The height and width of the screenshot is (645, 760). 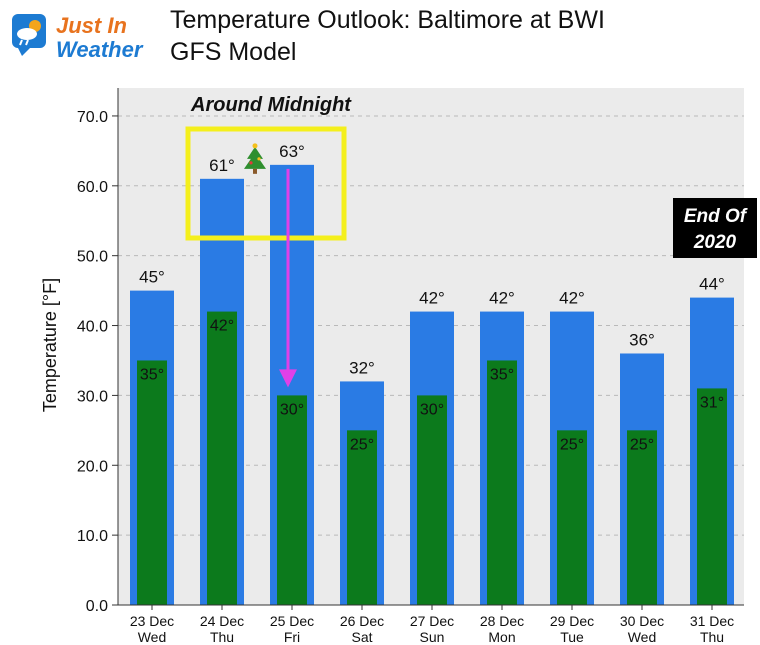 What do you see at coordinates (712, 402) in the screenshot?
I see `low-value-label: 31°` at bounding box center [712, 402].